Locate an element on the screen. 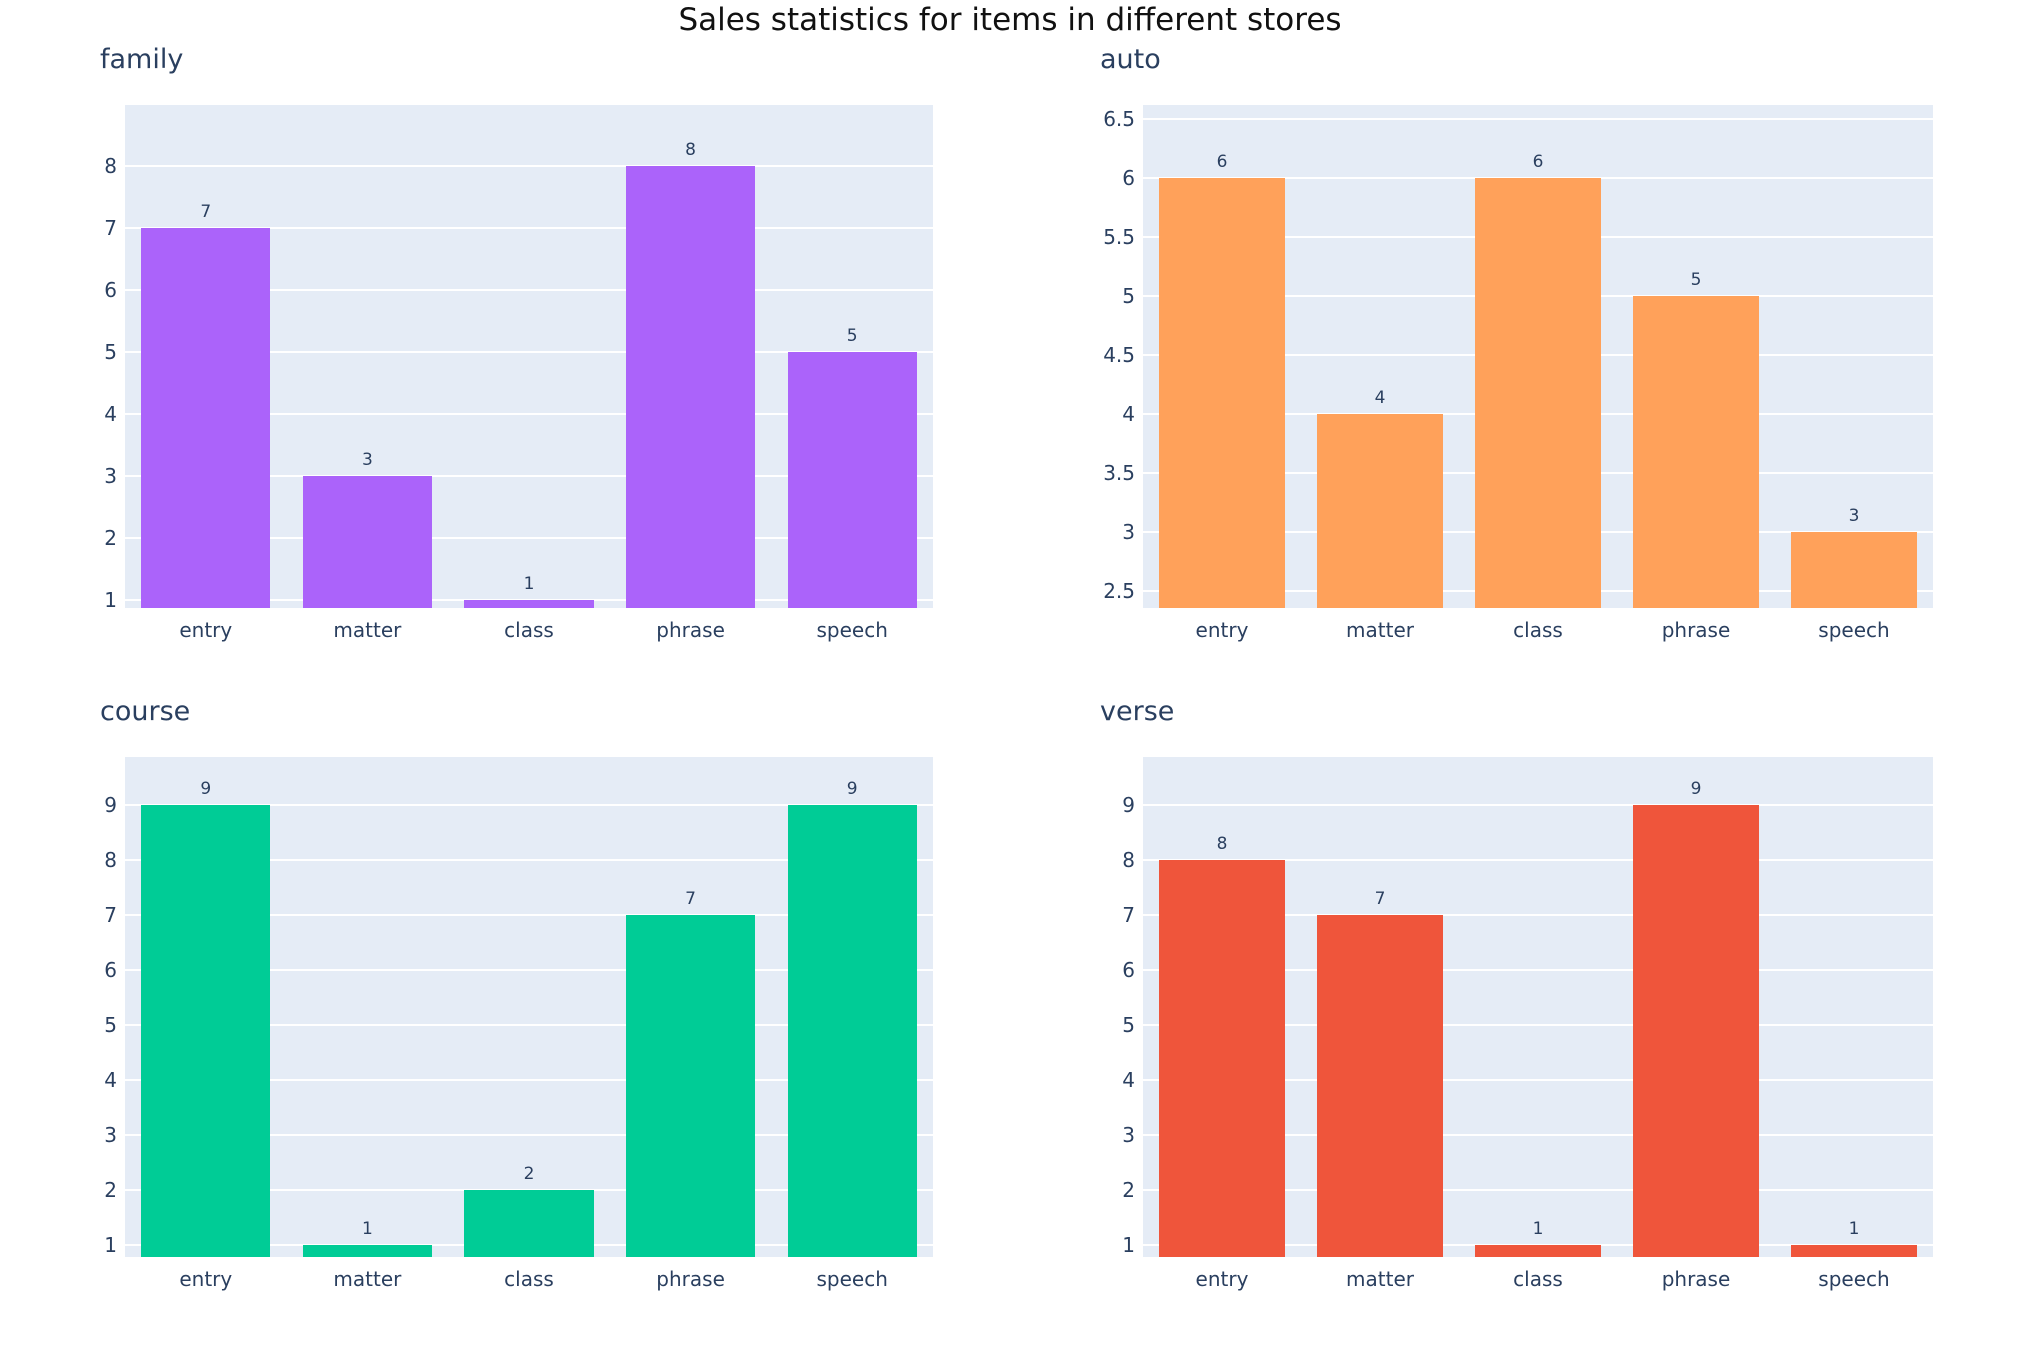  bar-family-phrase is located at coordinates (690, 386).